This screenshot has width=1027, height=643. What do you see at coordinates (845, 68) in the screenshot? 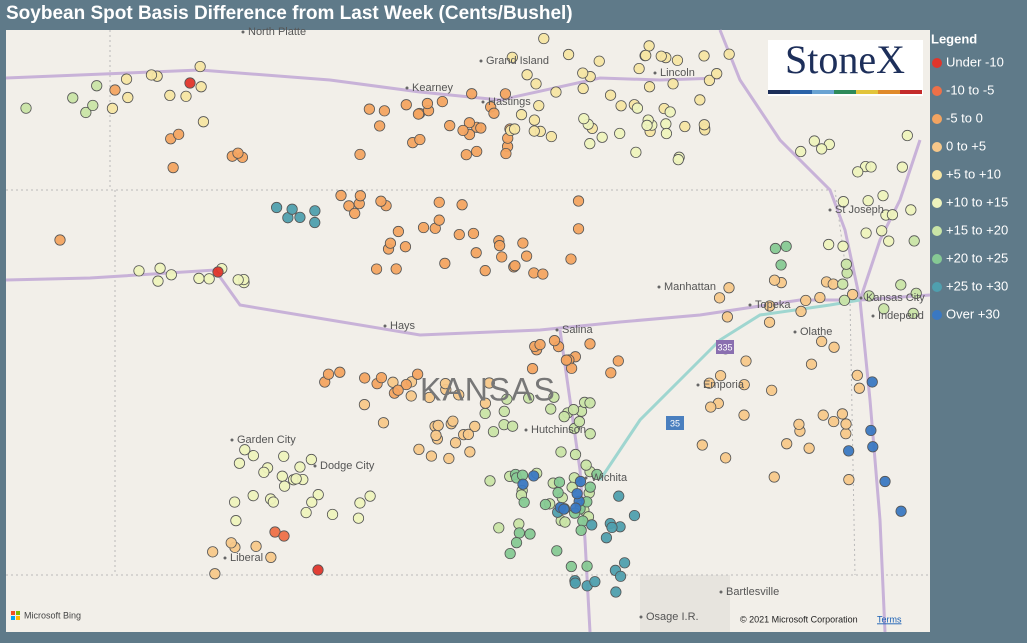
I see `logo-box` at bounding box center [845, 68].